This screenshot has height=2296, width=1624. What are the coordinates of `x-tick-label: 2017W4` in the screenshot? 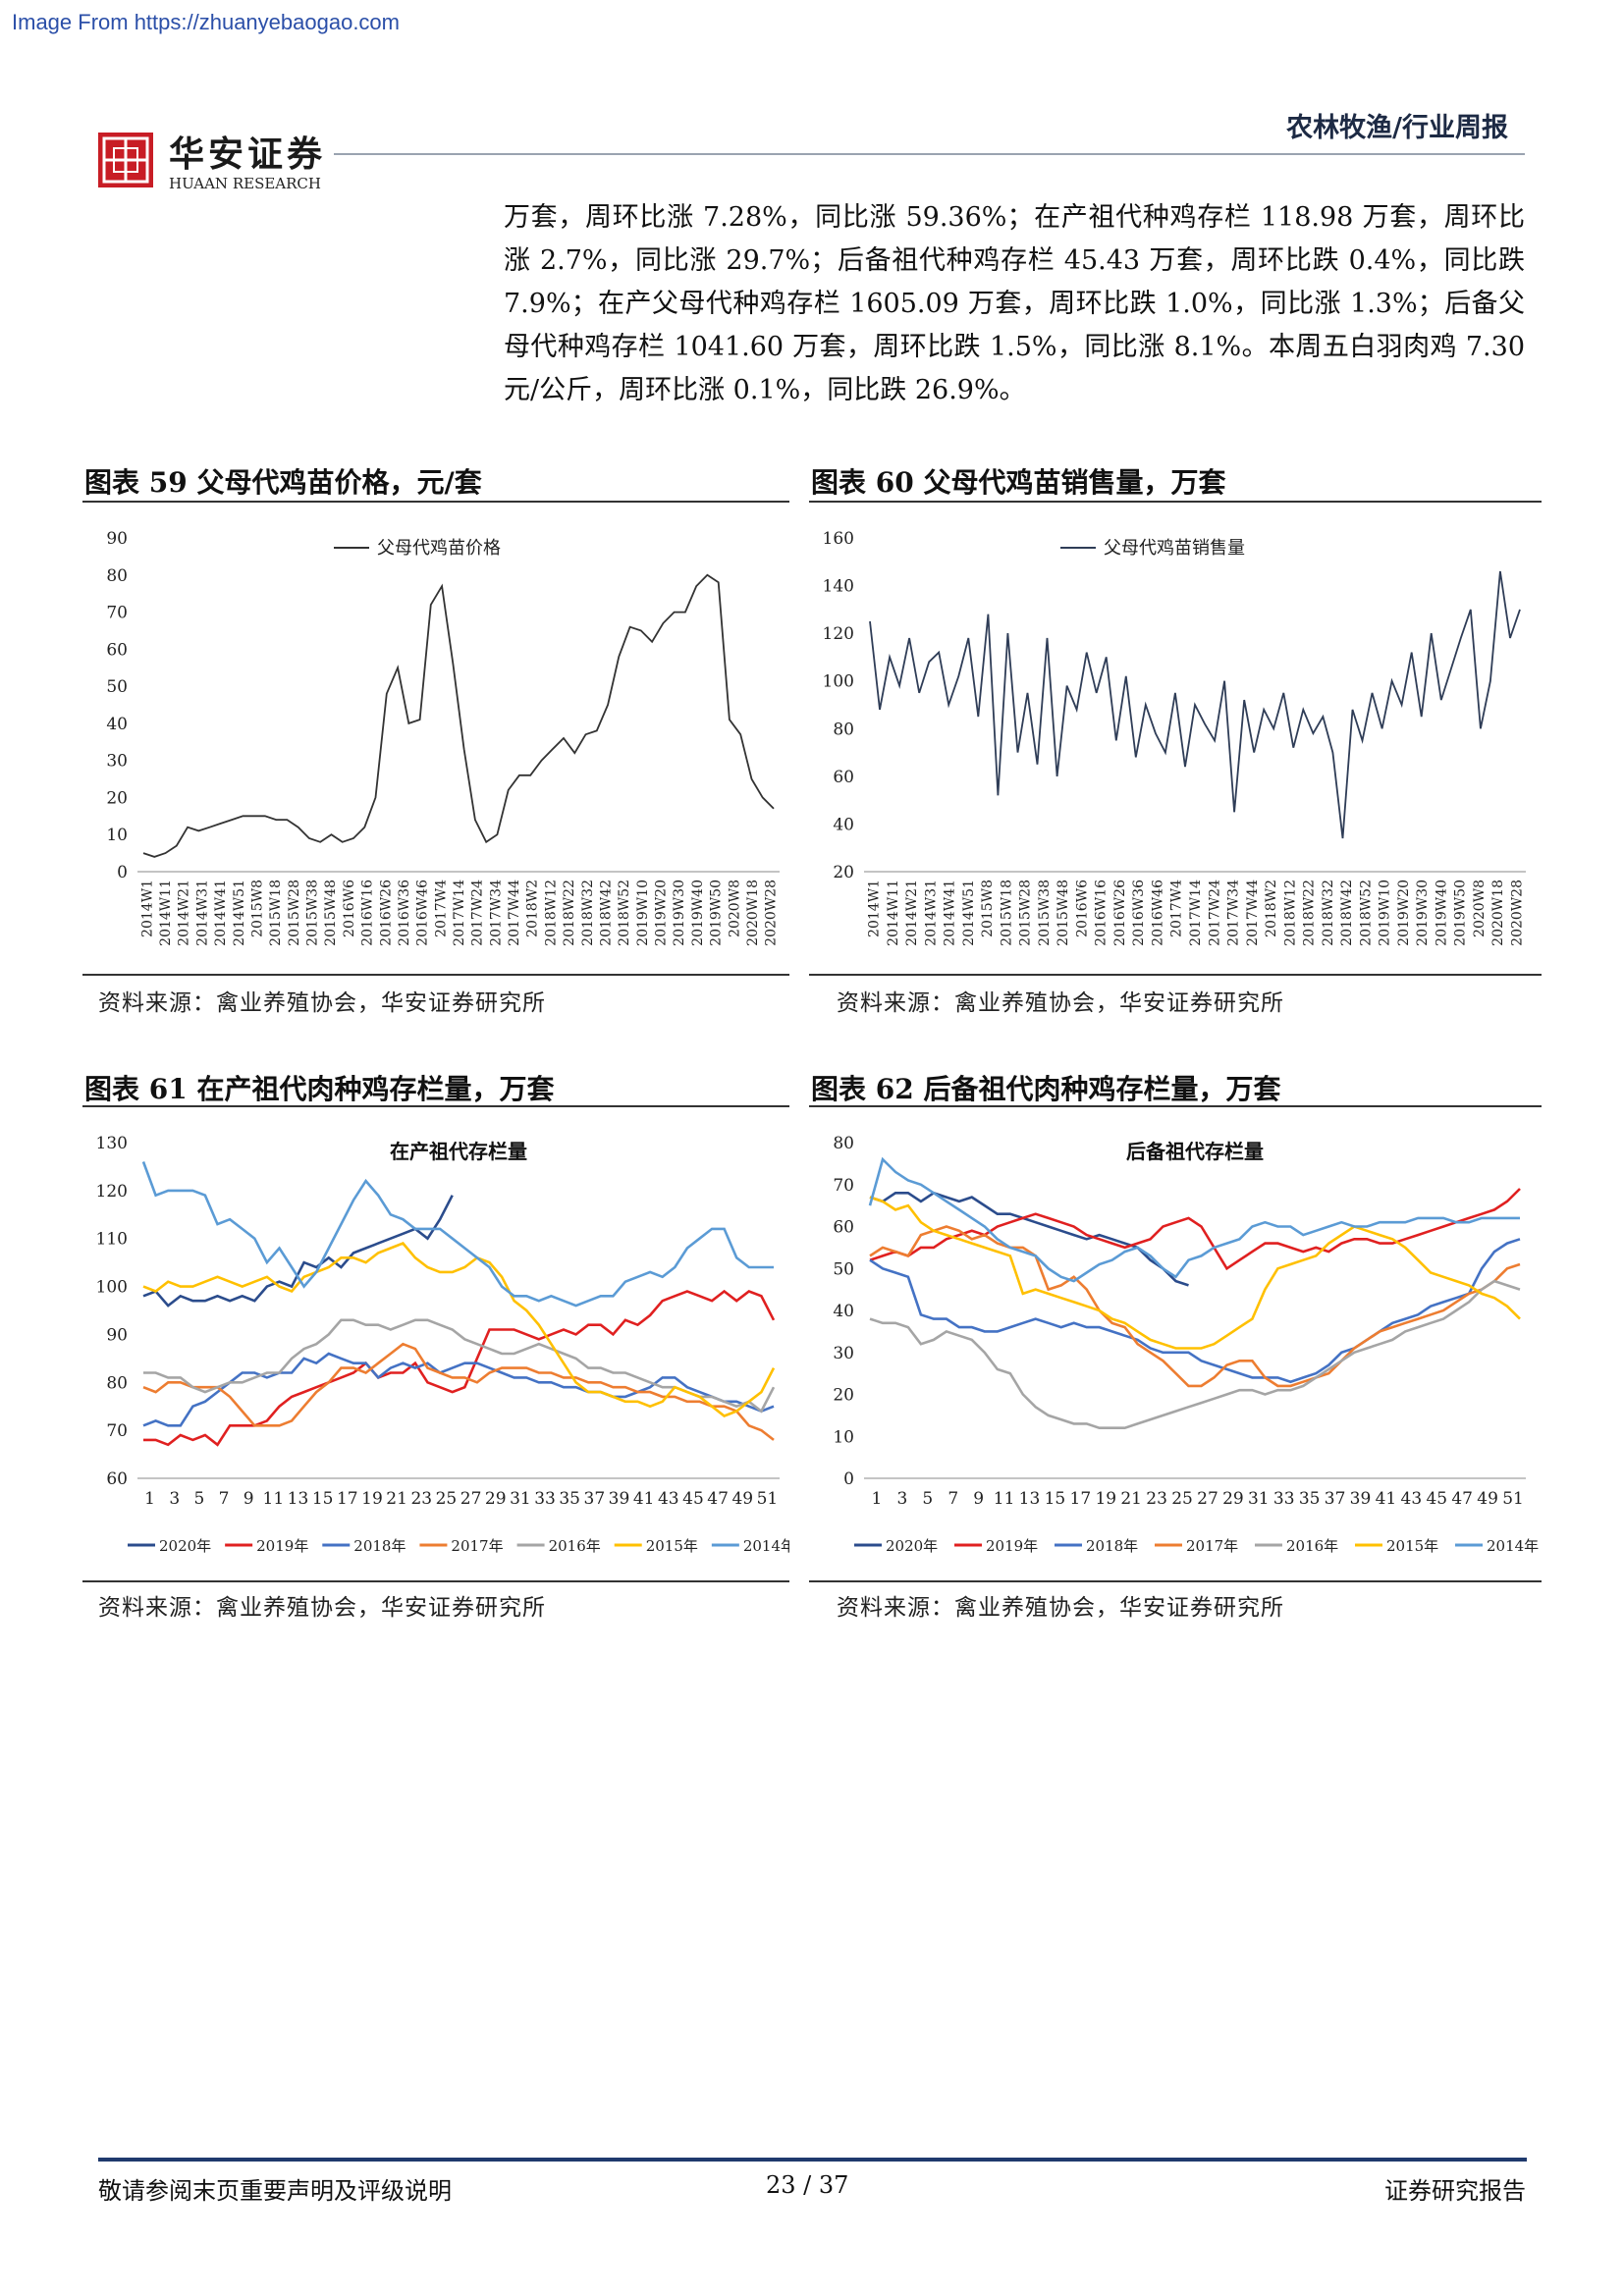 It's located at (1177, 908).